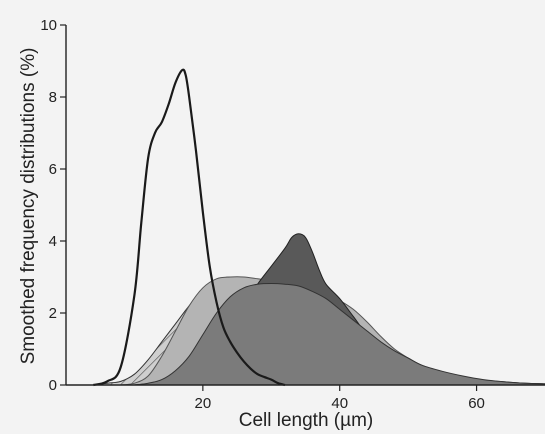 This screenshot has height=434, width=545. What do you see at coordinates (53, 241) in the screenshot?
I see `y-tick-label: 4` at bounding box center [53, 241].